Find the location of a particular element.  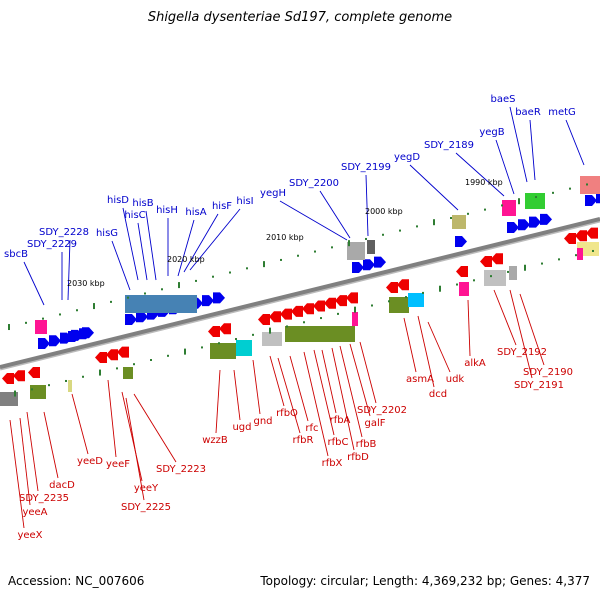

gene-label-lower: alkA is located at coordinates (475, 363).